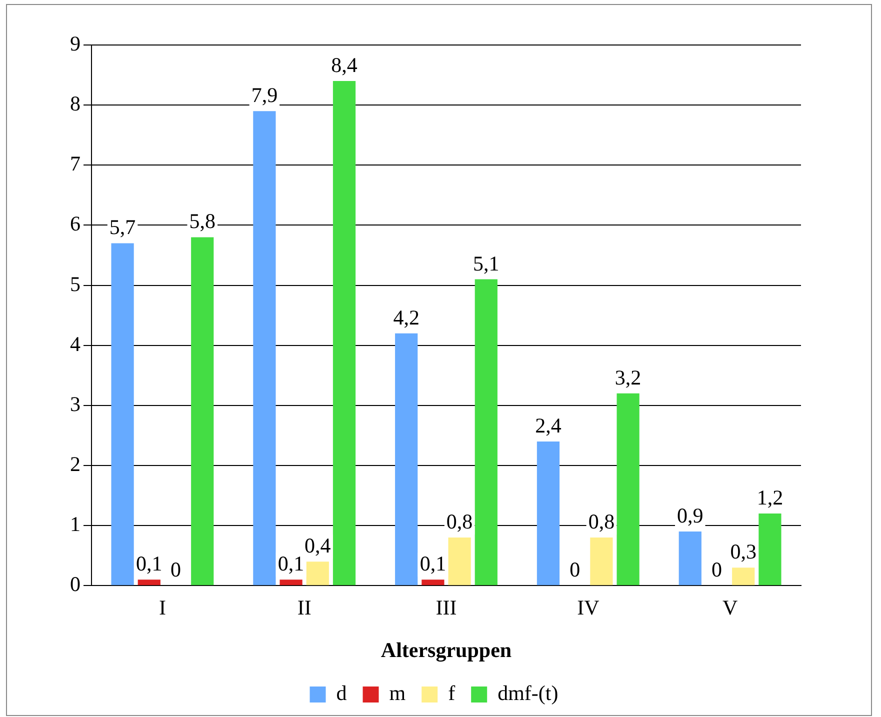 The height and width of the screenshot is (717, 881). Describe the element at coordinates (75, 224) in the screenshot. I see `y-tick-label: 6` at that location.